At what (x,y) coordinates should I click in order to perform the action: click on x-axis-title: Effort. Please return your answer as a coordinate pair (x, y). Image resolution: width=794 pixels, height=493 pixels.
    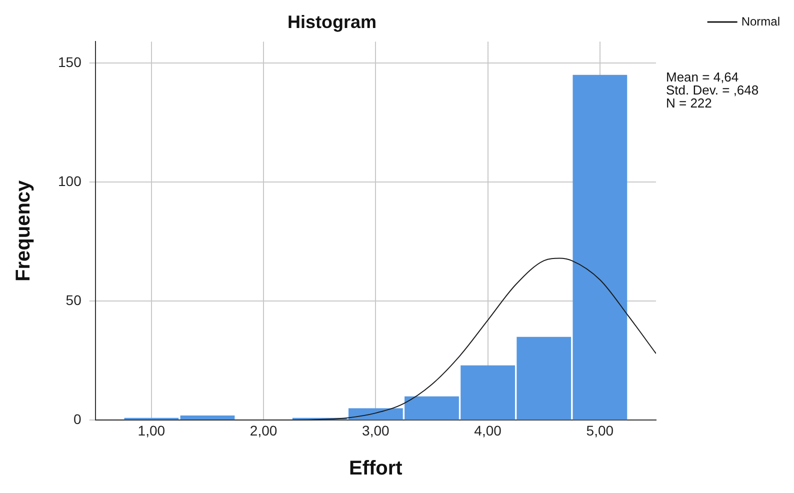
    Looking at the image, I should click on (376, 469).